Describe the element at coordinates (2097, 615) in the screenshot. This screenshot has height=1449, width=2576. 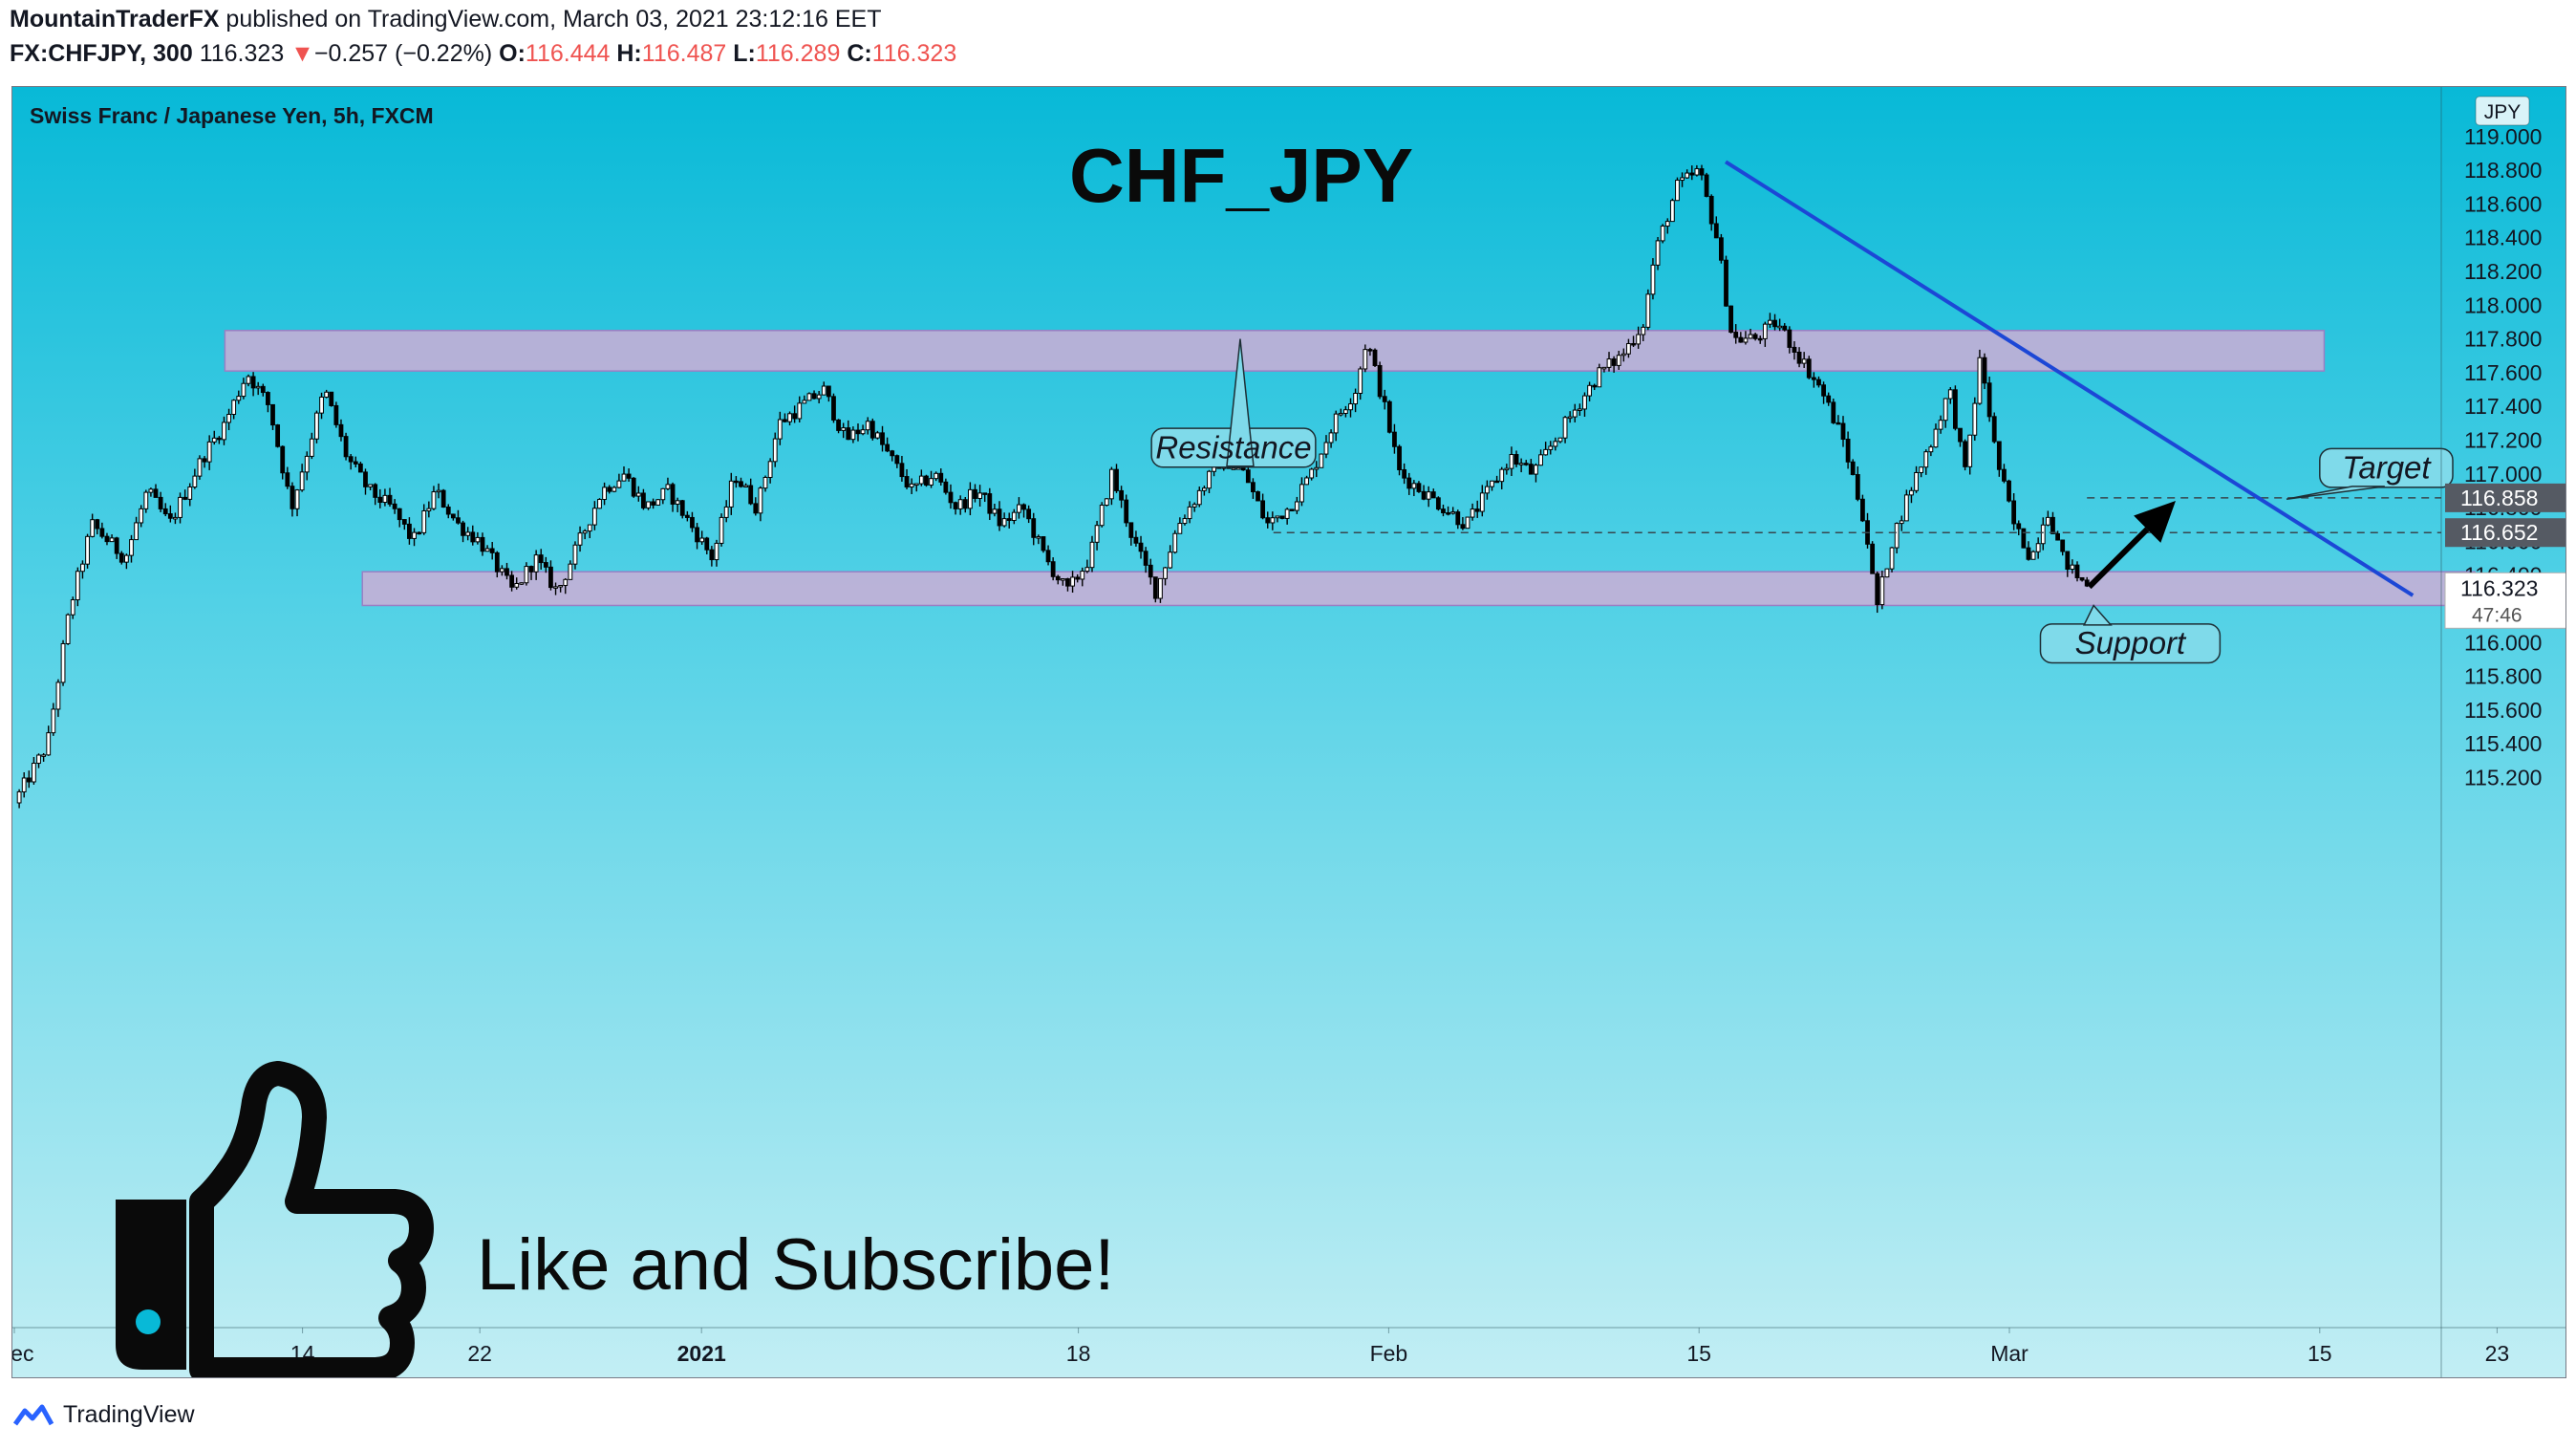
I see `support-callout-pointer` at that location.